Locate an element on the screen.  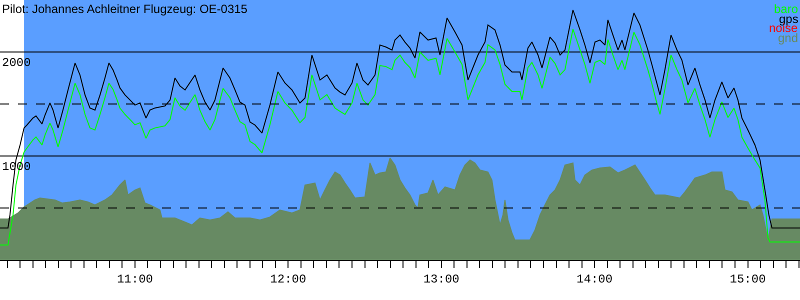
x-tick-label: 14:00 is located at coordinates (594, 279).